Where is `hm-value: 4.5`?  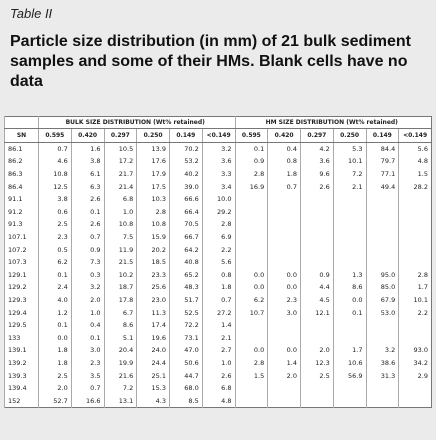
hm-value: 4.5 is located at coordinates (317, 300).